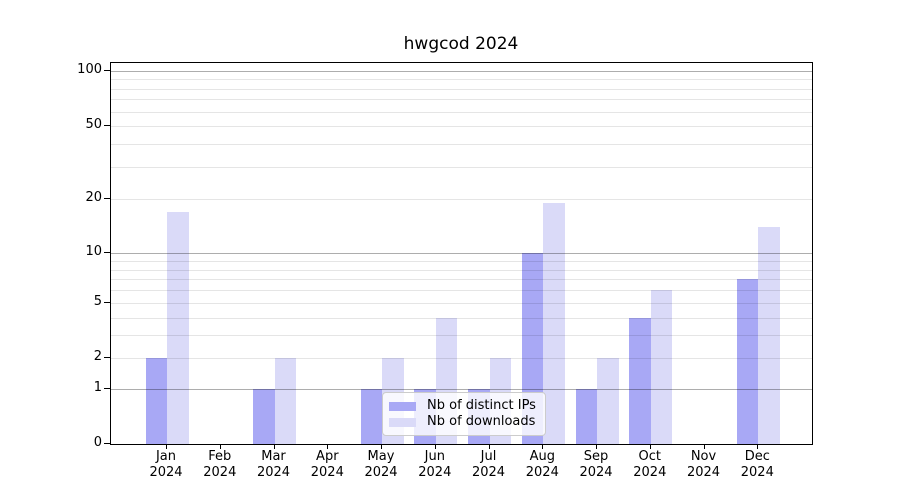 The width and height of the screenshot is (900, 500). Describe the element at coordinates (166, 456) in the screenshot. I see `x-tick-month: Jan` at that location.